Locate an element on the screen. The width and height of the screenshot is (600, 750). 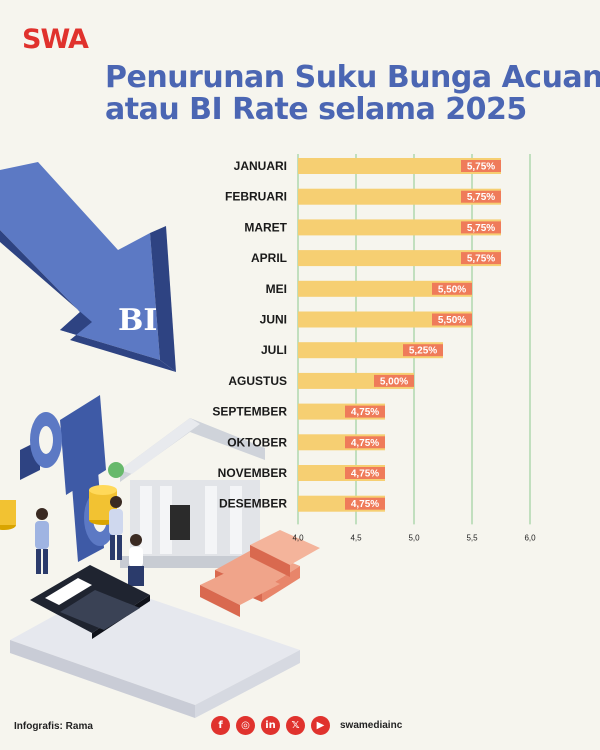
title-line-2: atau BI Rate selama 2025 is located at coordinates (316, 109).